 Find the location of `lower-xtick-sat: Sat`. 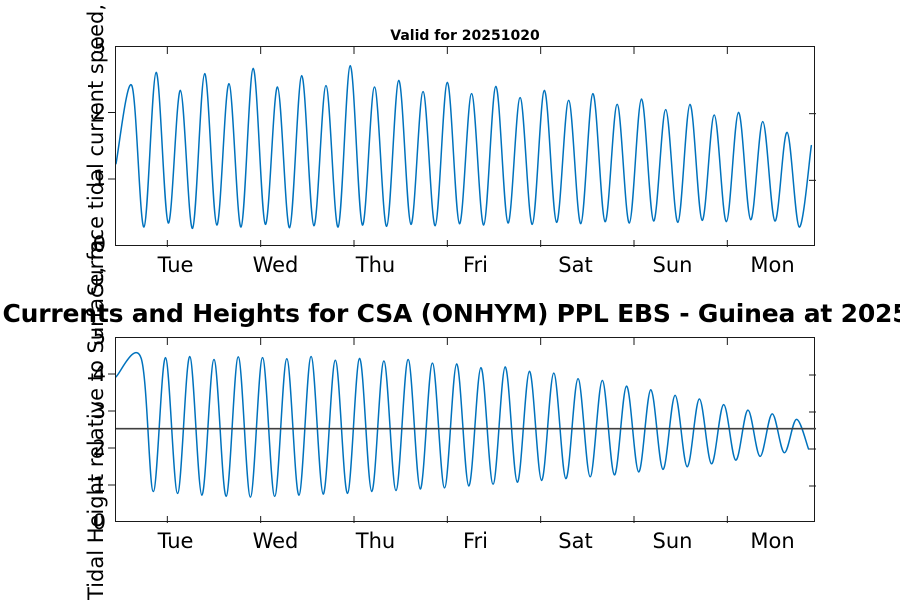

lower-xtick-sat: Sat is located at coordinates (575, 541).